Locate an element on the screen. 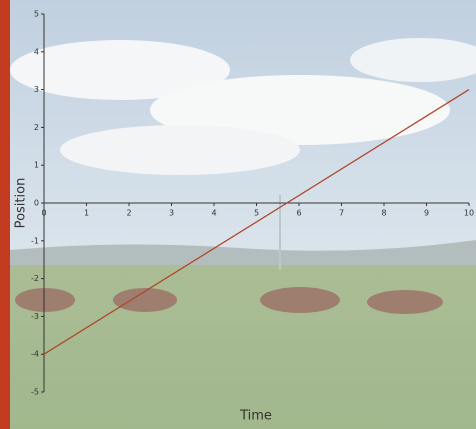  y-tick-label: 5 is located at coordinates (36, 14).